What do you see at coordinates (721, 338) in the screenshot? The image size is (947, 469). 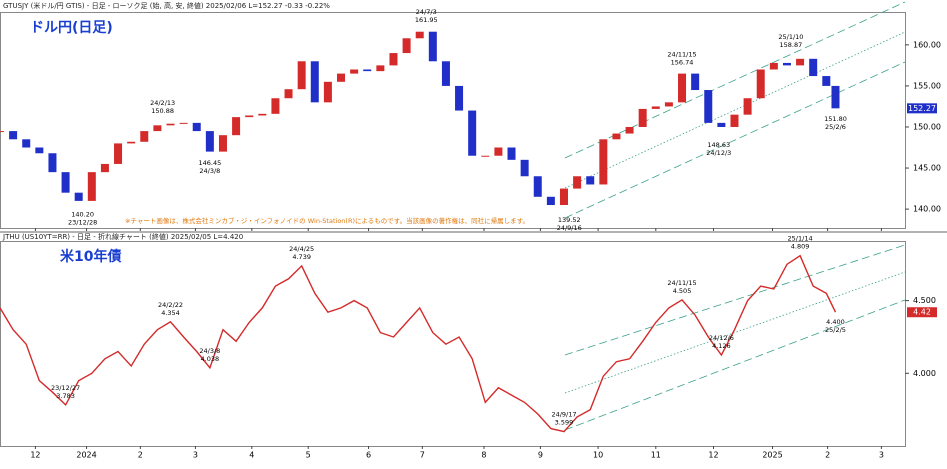 I see `annotation: 24/12/6` at bounding box center [721, 338].